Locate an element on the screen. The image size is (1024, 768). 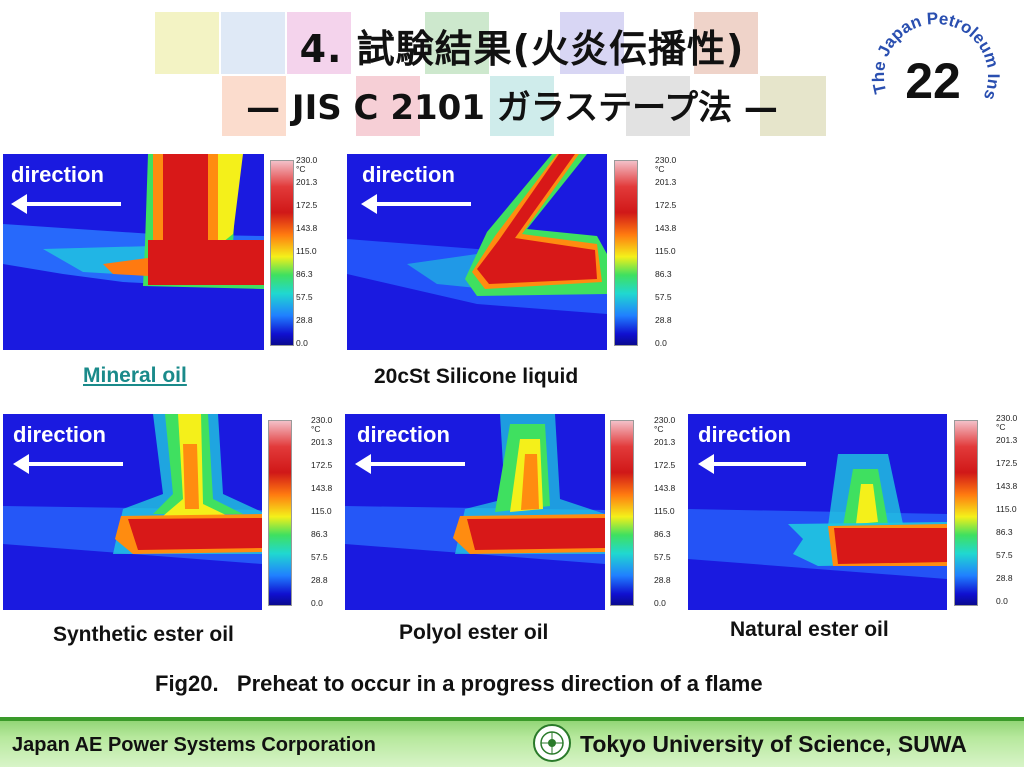
thermal-image-natural-ester-oil: direction is located at coordinates (817, 512).